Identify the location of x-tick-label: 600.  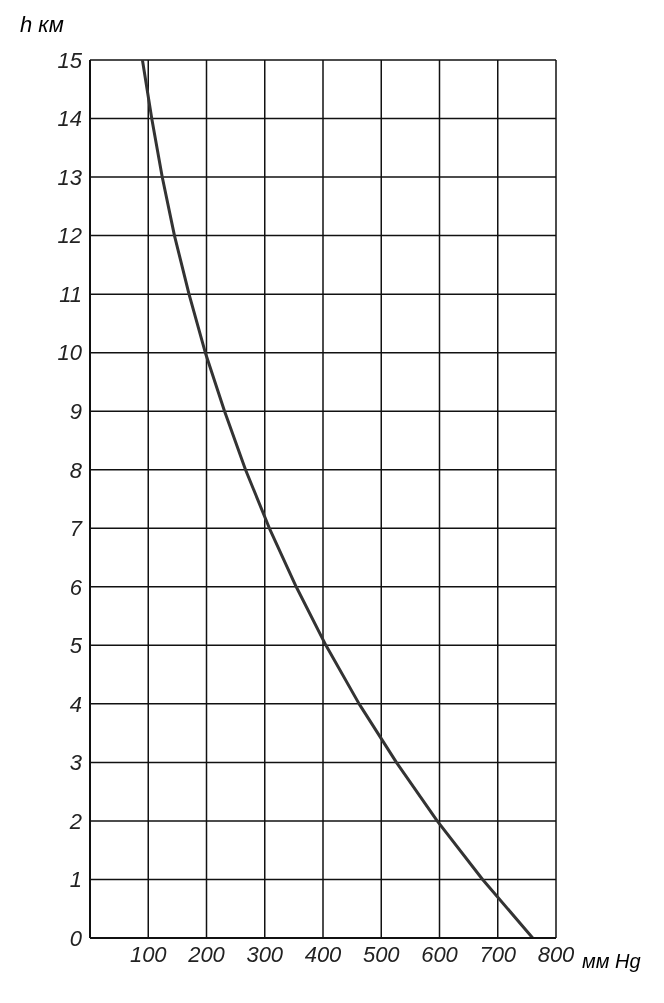
(440, 954).